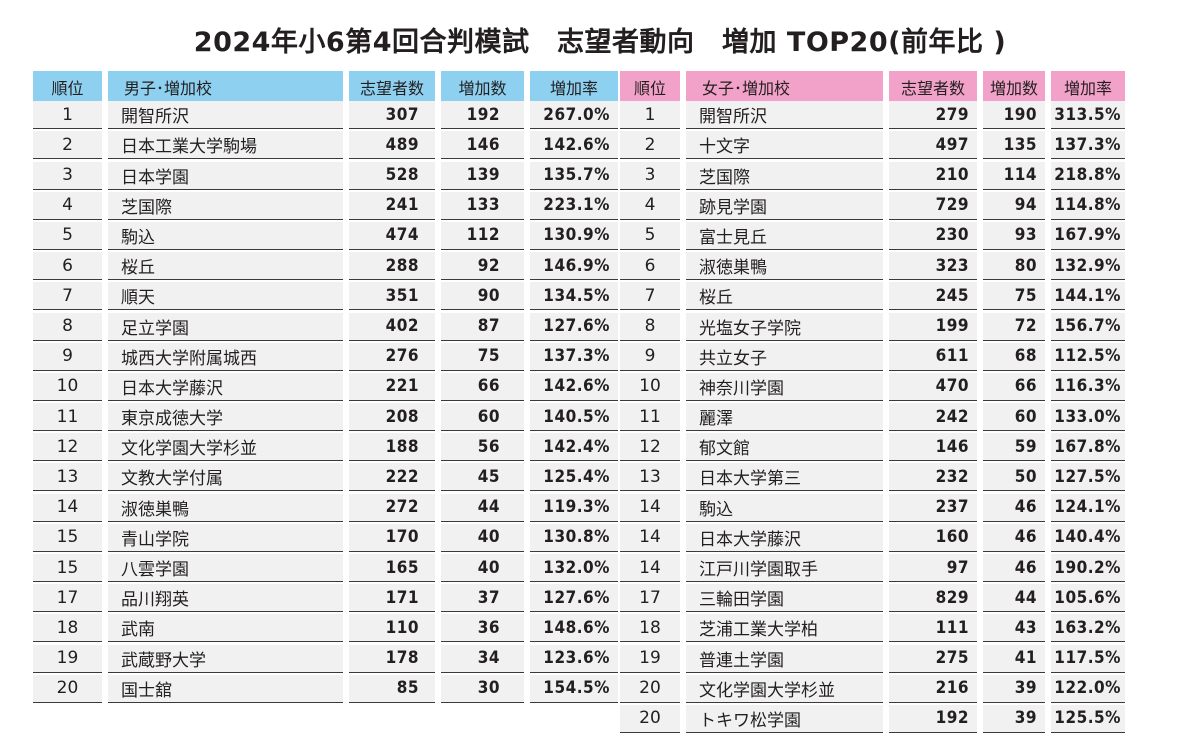  Describe the element at coordinates (650, 507) in the screenshot. I see `rank-cell: 14` at that location.